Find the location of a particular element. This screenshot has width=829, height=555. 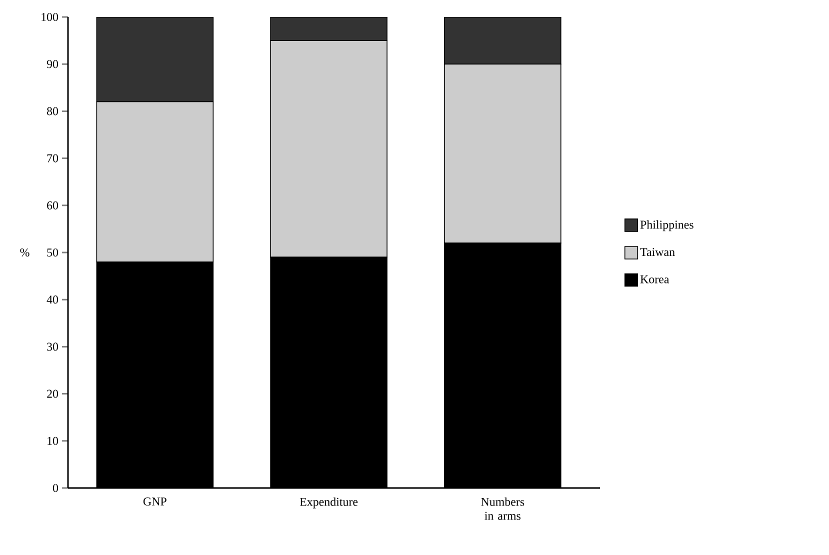

y-tick-label: 60 is located at coordinates (52, 205).